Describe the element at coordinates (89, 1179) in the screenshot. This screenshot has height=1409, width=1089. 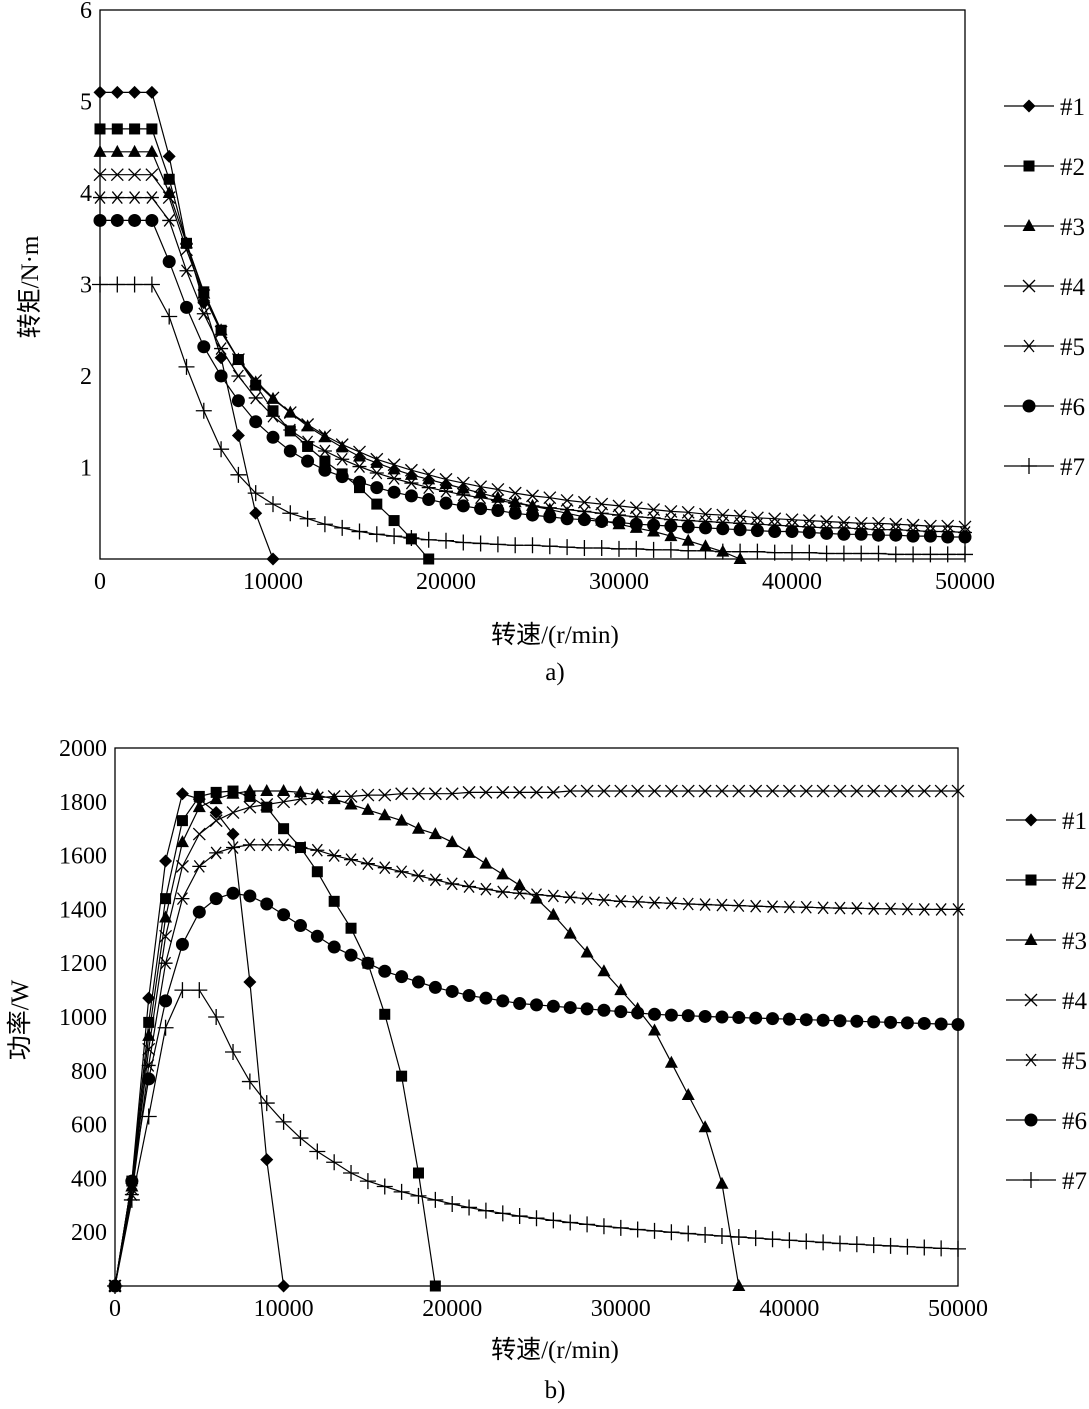
I see `y-tick-label: 400` at that location.